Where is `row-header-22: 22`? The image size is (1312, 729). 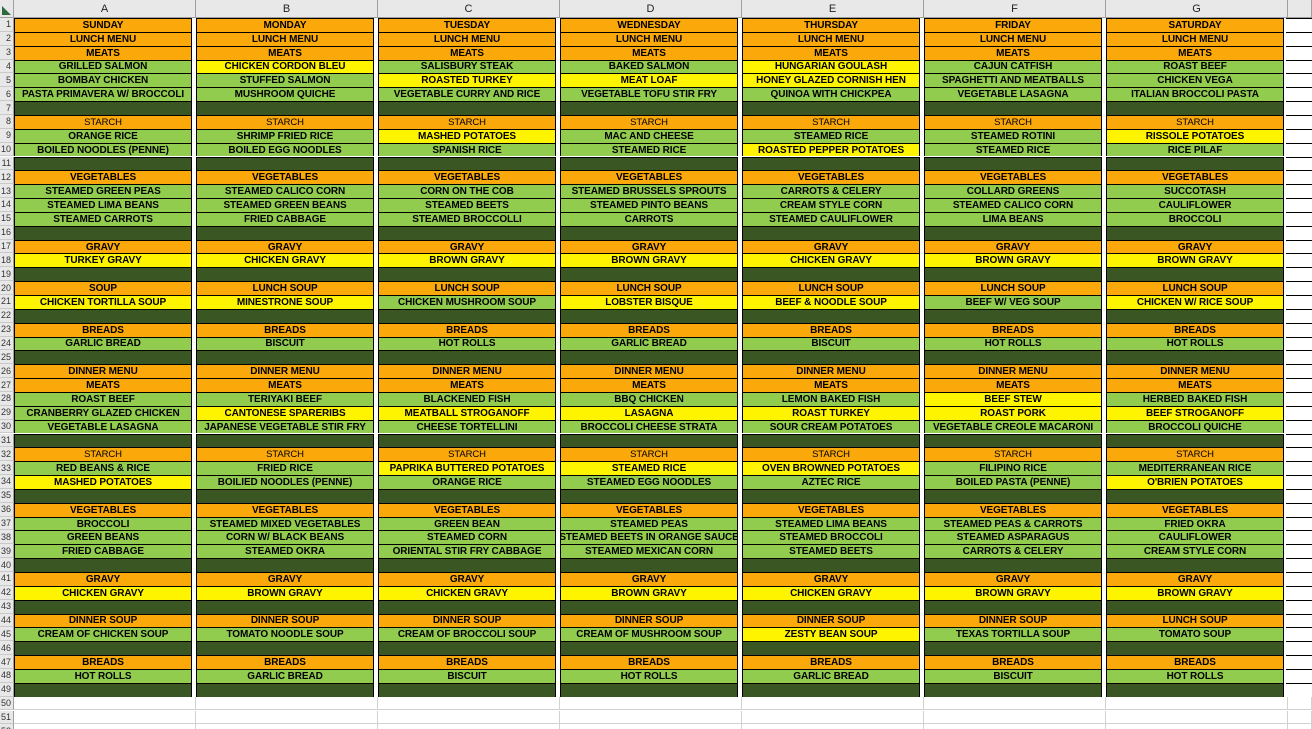
row-header-22: 22 is located at coordinates (7, 315).